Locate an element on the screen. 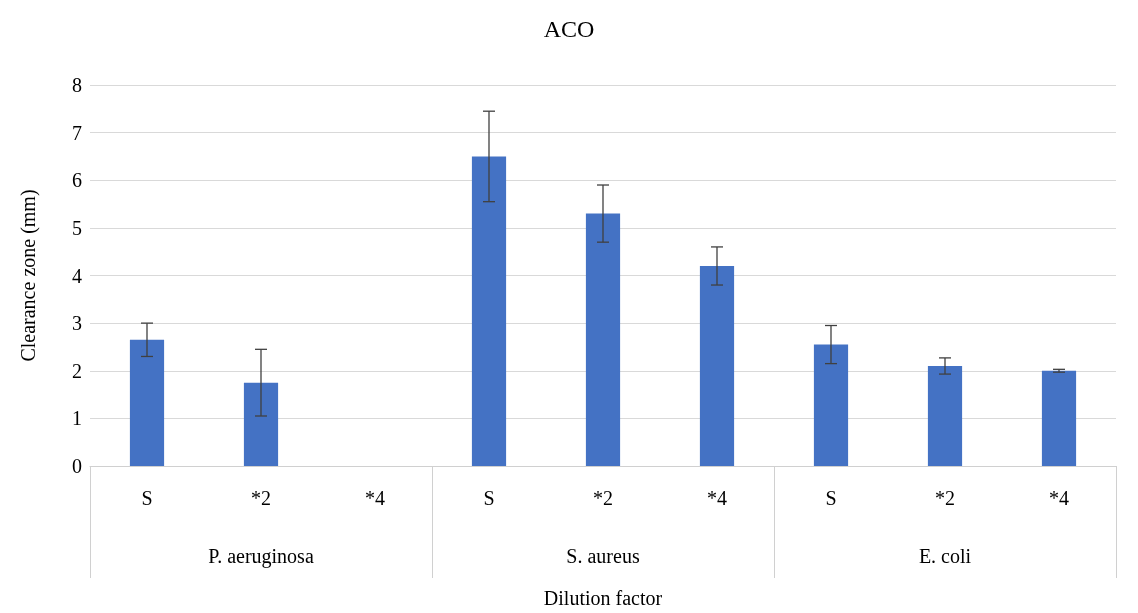  text: S. aureus is located at coordinates (603, 556).